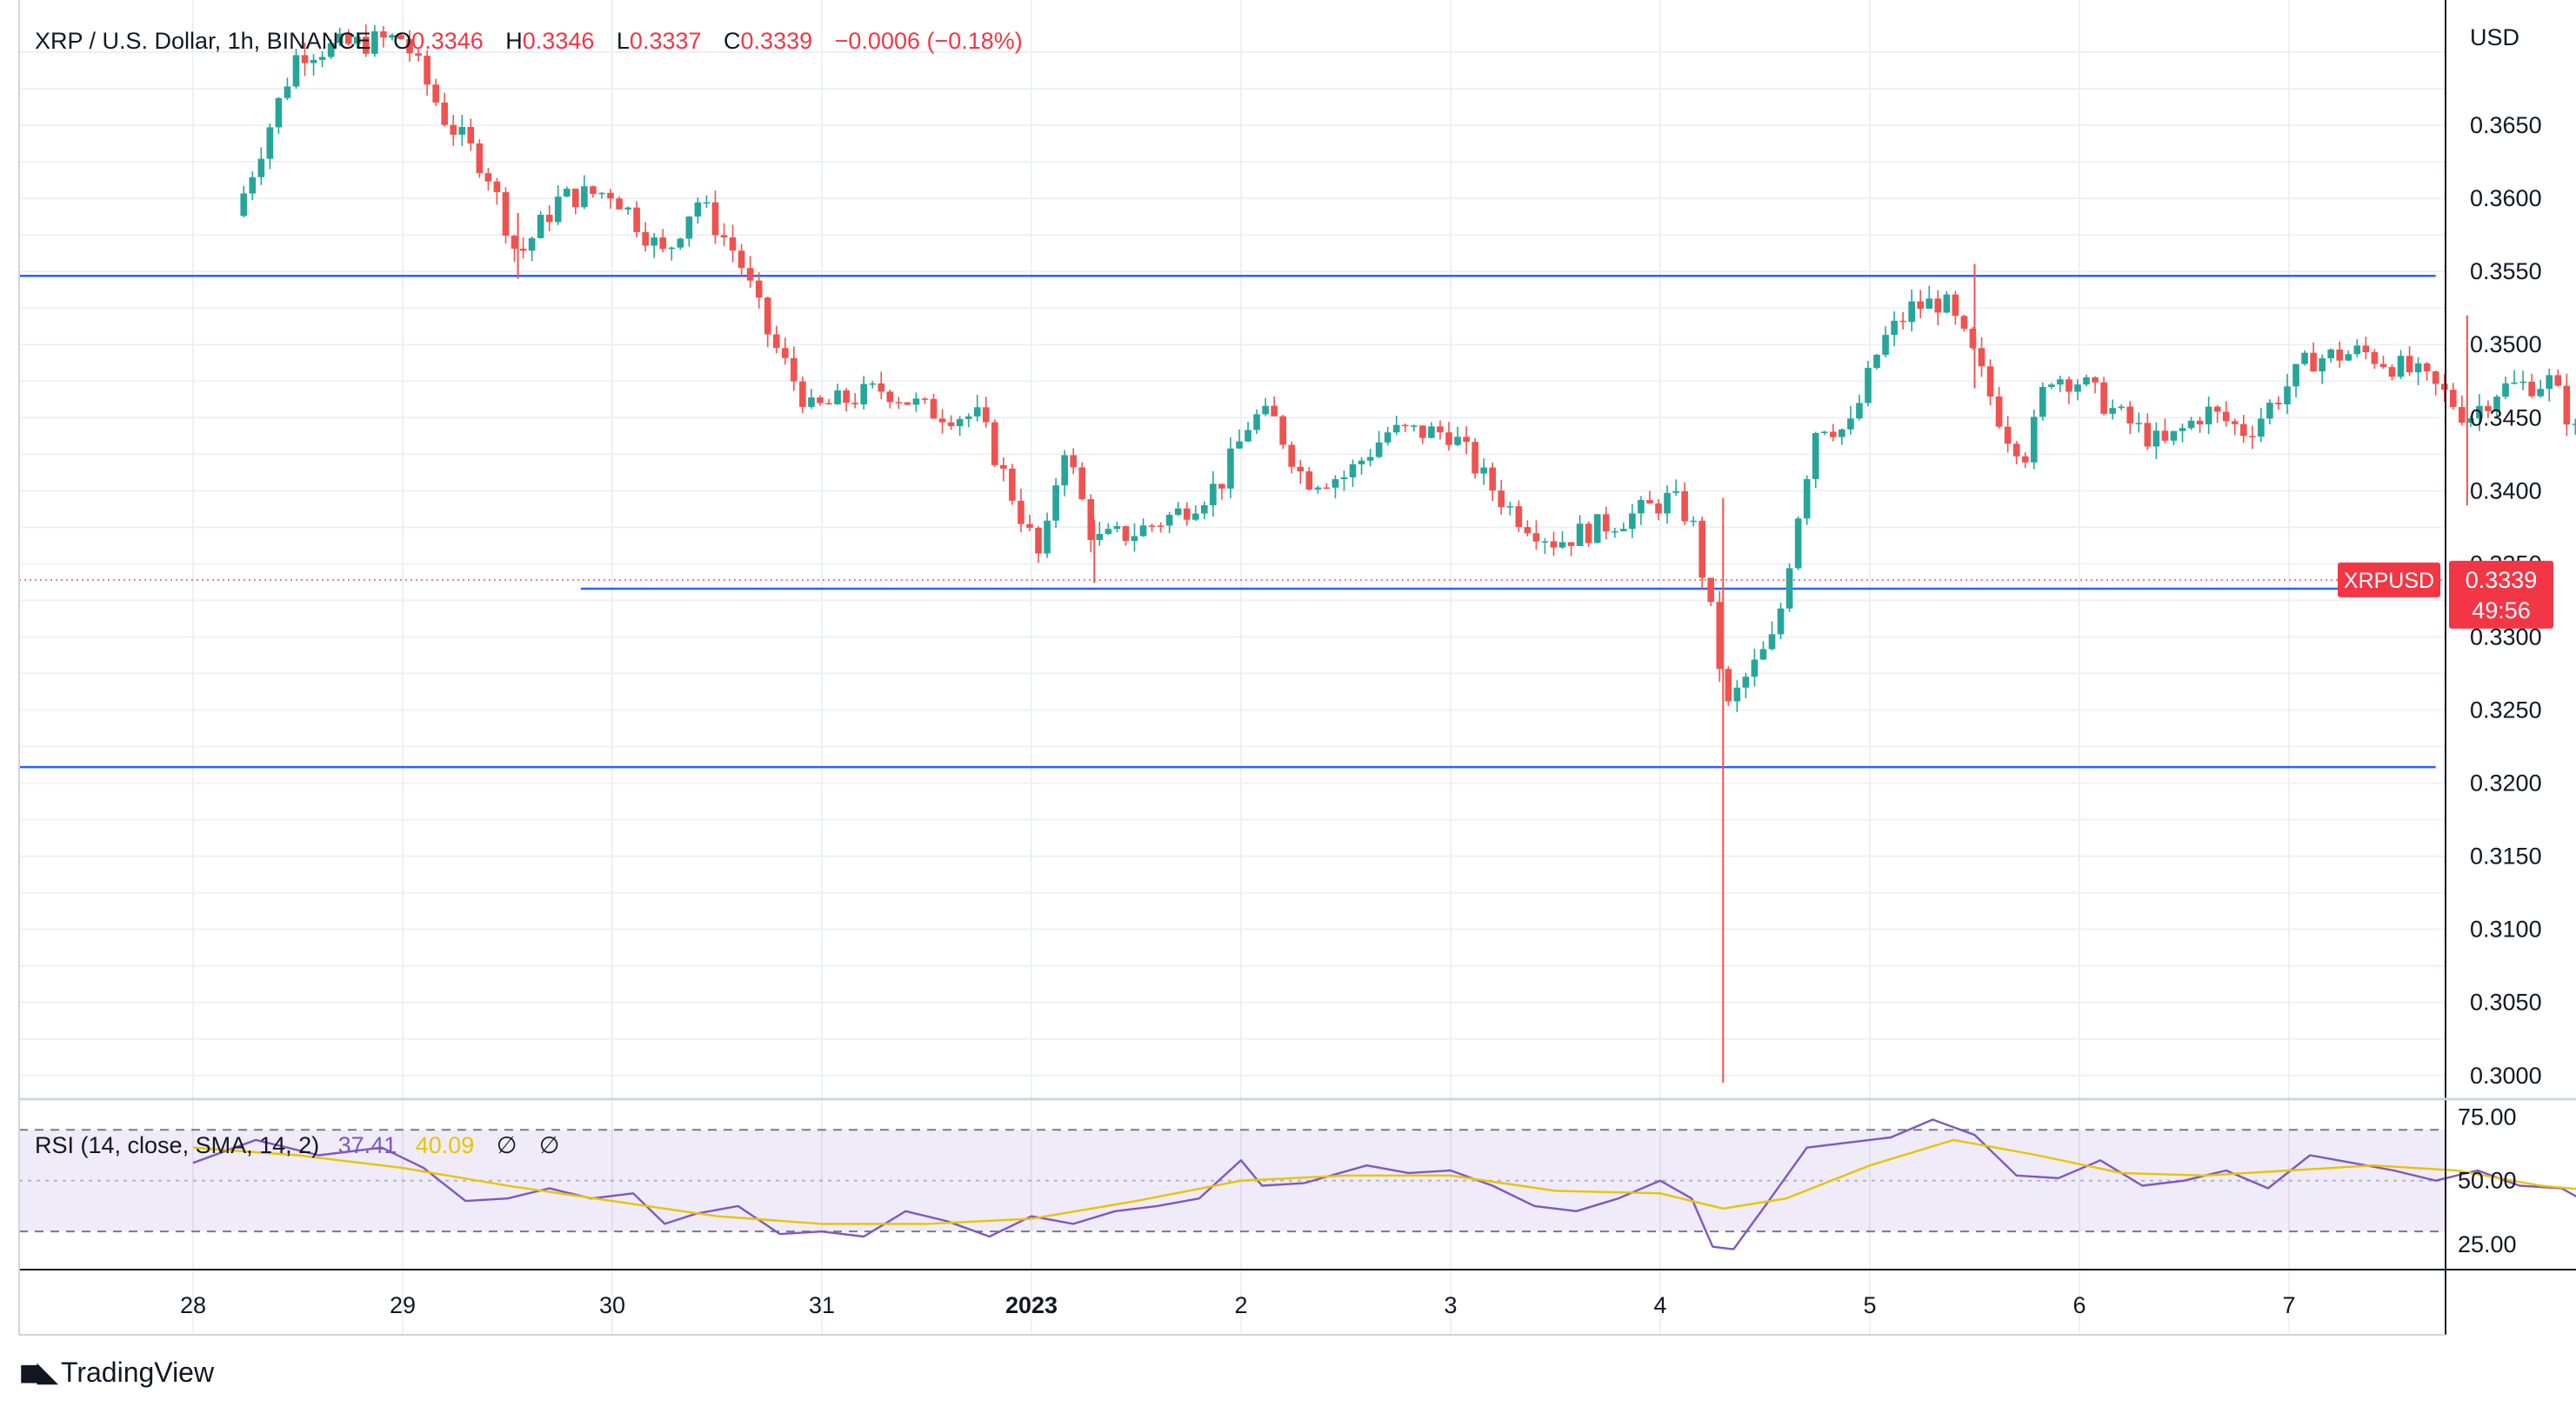 Image resolution: width=2576 pixels, height=1407 pixels. Describe the element at coordinates (1232, 1181) in the screenshot. I see `rsi-band-lines` at that location.